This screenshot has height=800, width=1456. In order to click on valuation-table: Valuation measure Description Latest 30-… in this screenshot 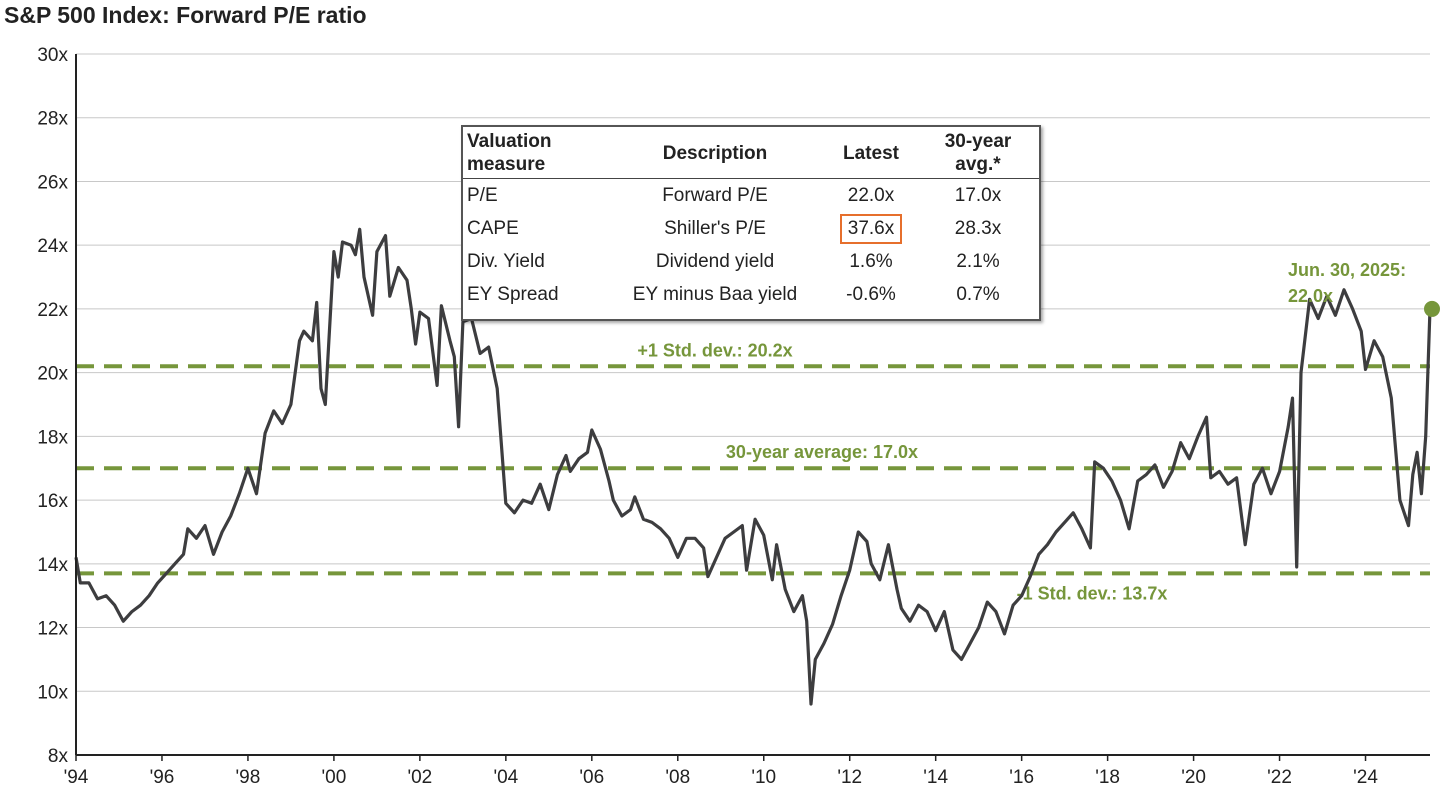, I will do `click(751, 223)`.